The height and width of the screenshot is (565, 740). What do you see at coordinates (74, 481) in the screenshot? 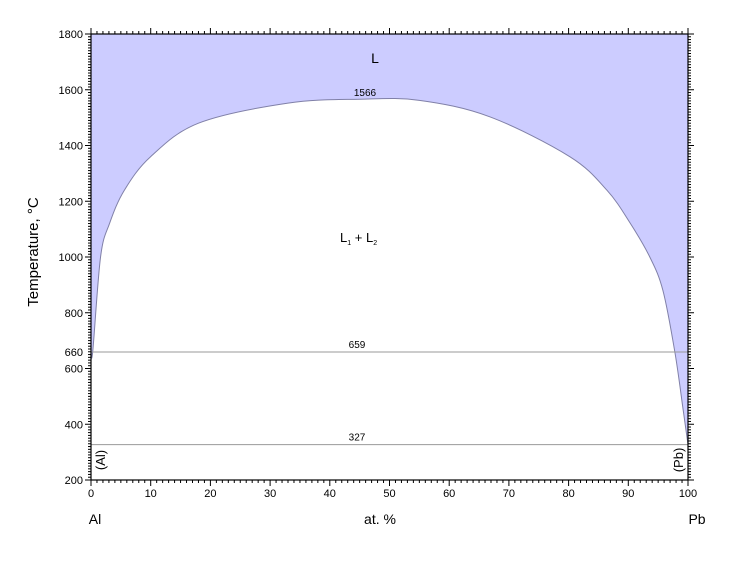
I see `y-tick-label: 200` at bounding box center [74, 481].